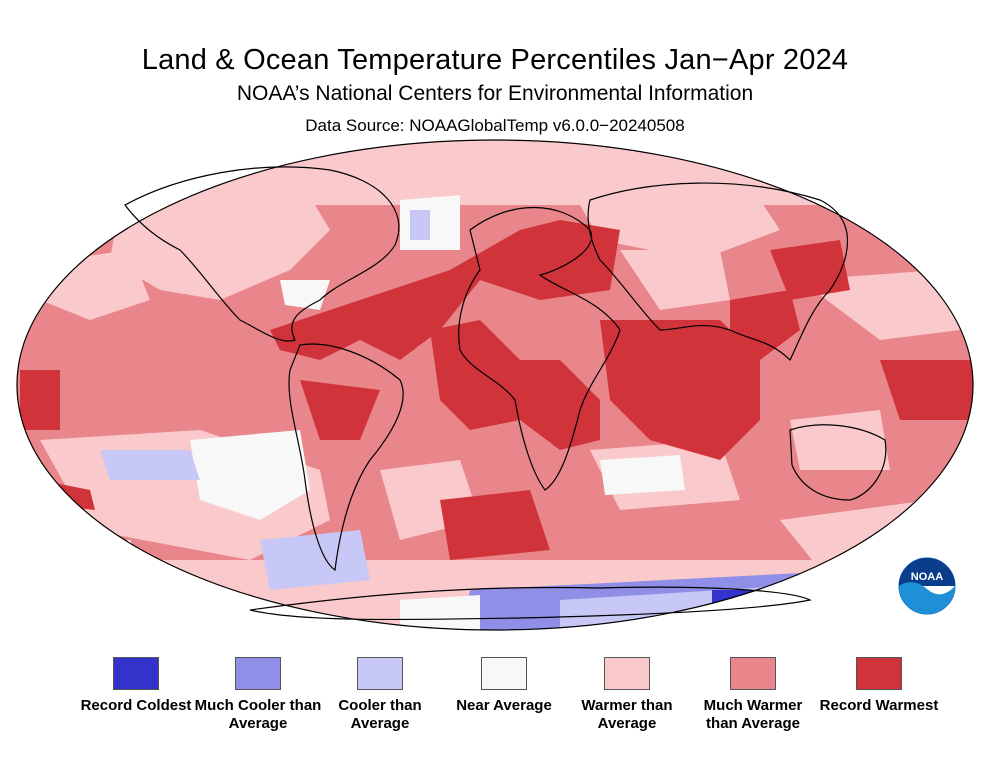  What do you see at coordinates (440, 612) in the screenshot?
I see `antarctic-peninsula-near-average` at bounding box center [440, 612].